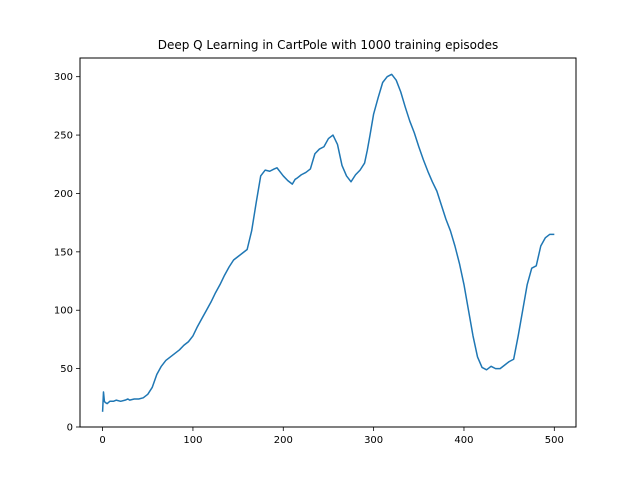  What do you see at coordinates (331, 436) in the screenshot?
I see `x-axis: 0 100 200 300 400 500` at bounding box center [331, 436].